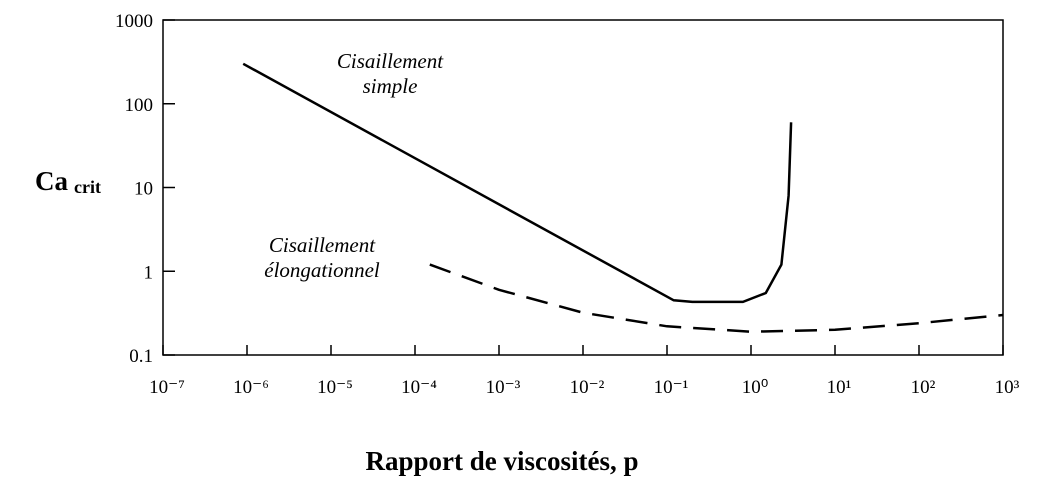 The image size is (1044, 487). What do you see at coordinates (716, 298) in the screenshot?
I see `series-line` at bounding box center [716, 298].